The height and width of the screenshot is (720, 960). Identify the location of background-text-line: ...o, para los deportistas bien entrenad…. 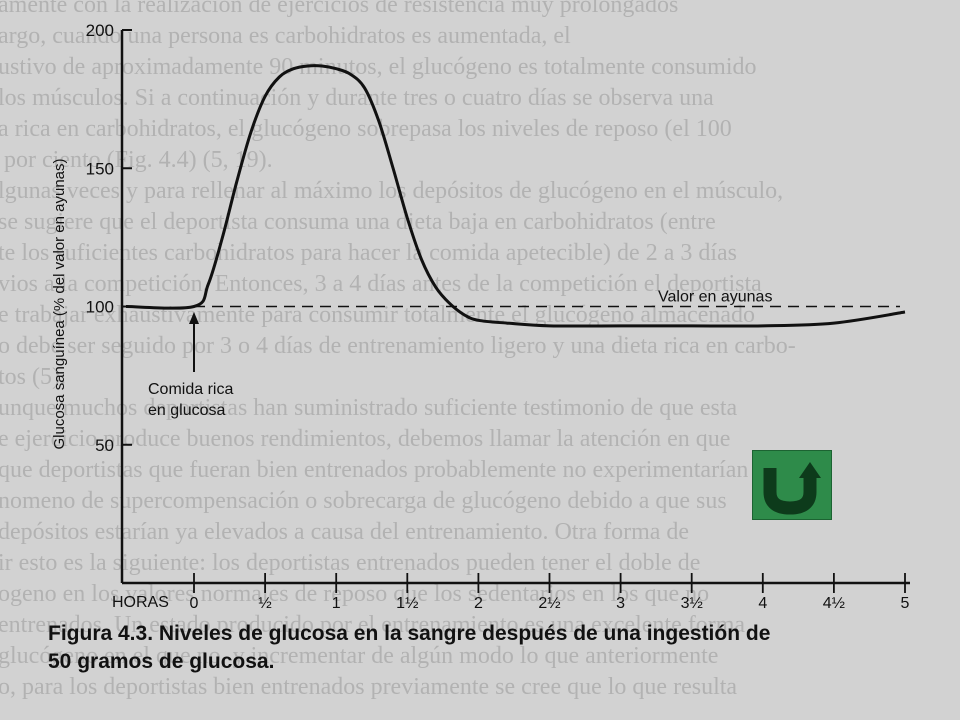
(369, 687).